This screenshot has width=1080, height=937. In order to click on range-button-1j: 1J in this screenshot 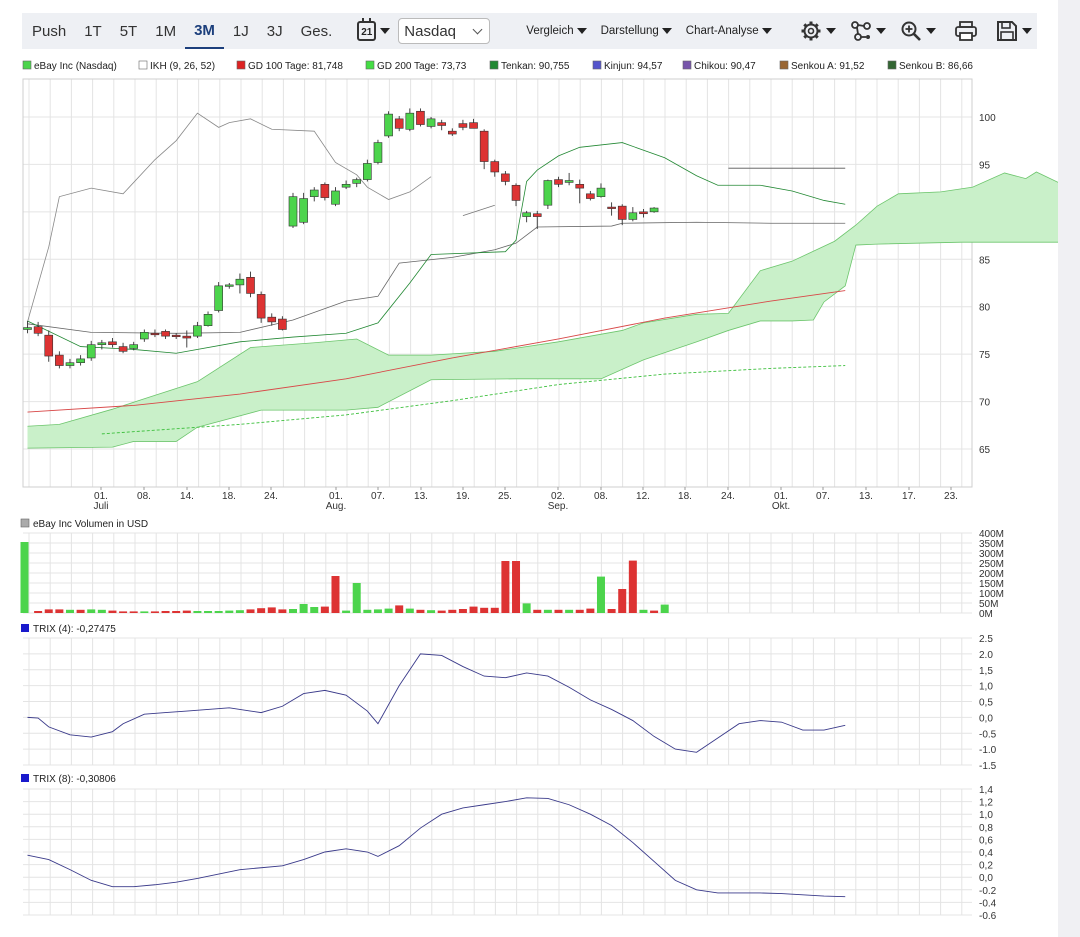, I will do `click(240, 31)`.